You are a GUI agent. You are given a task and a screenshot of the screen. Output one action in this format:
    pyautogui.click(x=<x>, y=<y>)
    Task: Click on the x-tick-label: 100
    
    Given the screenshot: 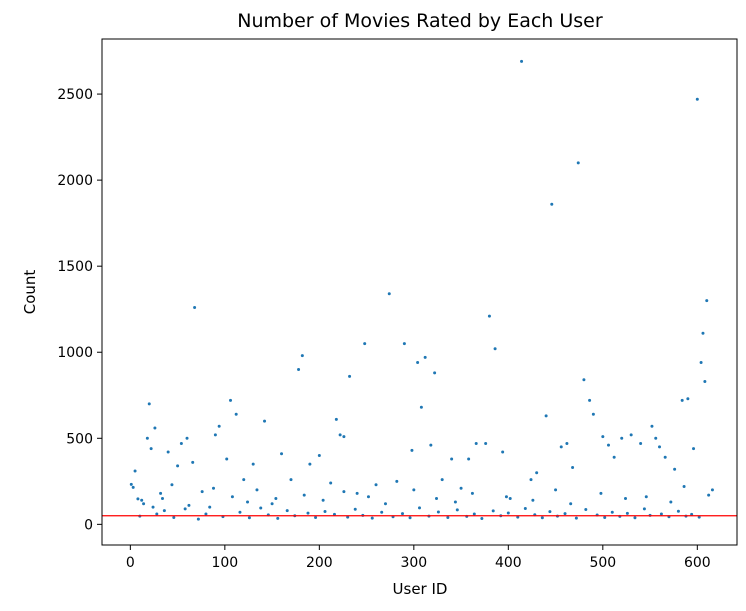 What is the action you would take?
    pyautogui.click(x=224, y=563)
    